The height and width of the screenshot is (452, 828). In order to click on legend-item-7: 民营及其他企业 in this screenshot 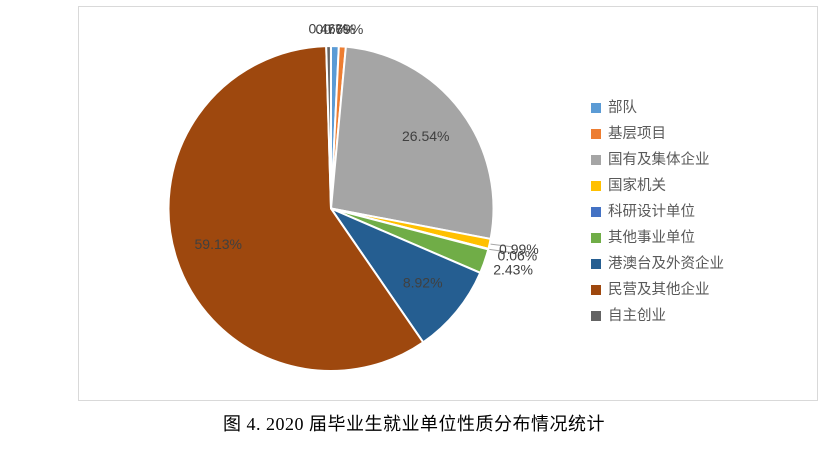, I will do `click(657, 290)`.